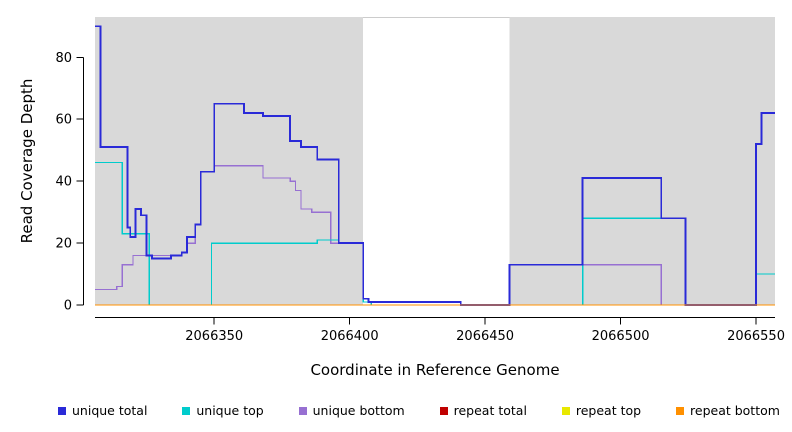  I want to click on y-tick-label: 40, so click(63, 182).